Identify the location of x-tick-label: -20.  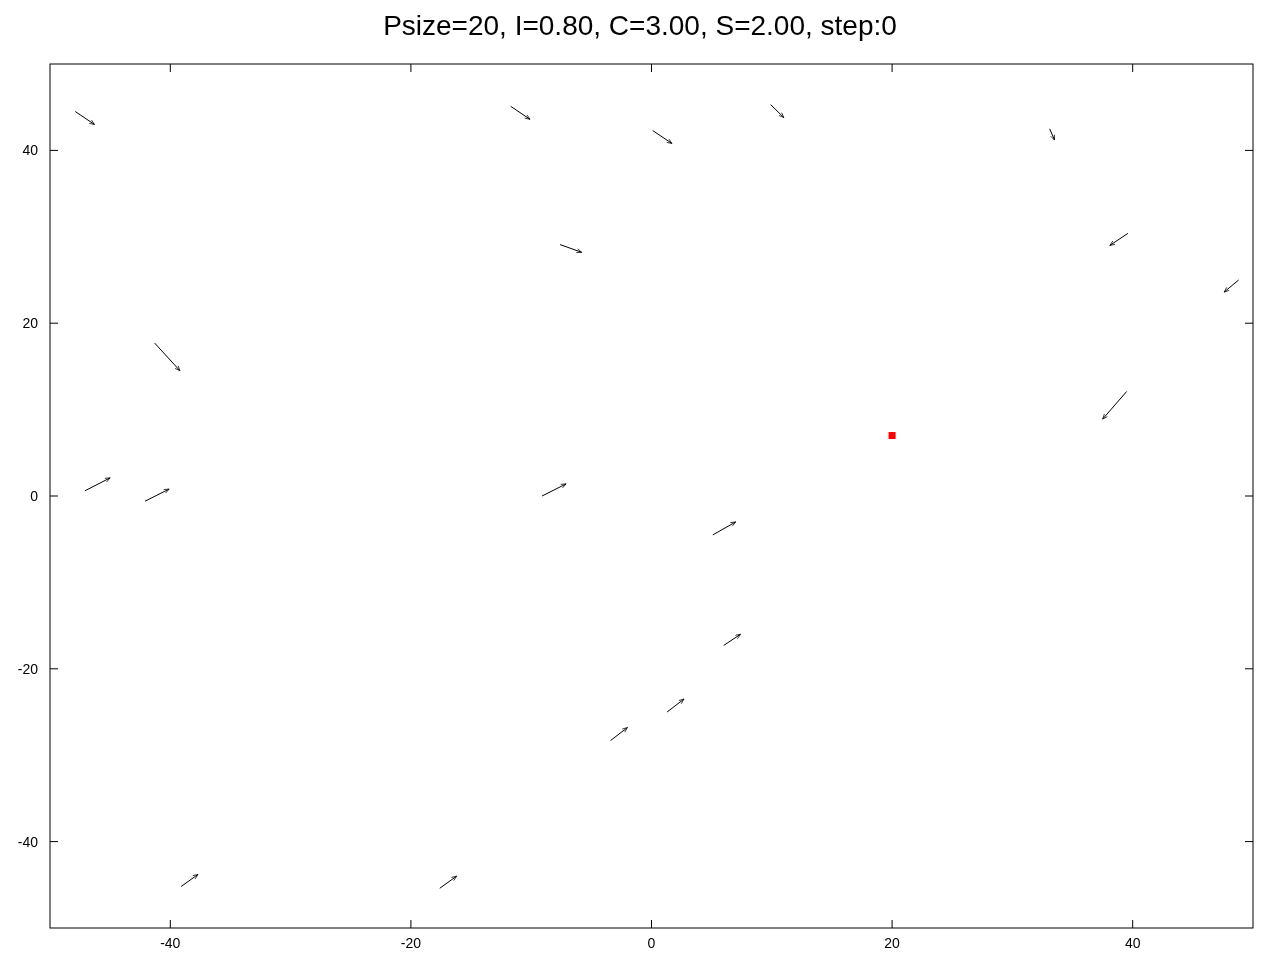
(411, 943).